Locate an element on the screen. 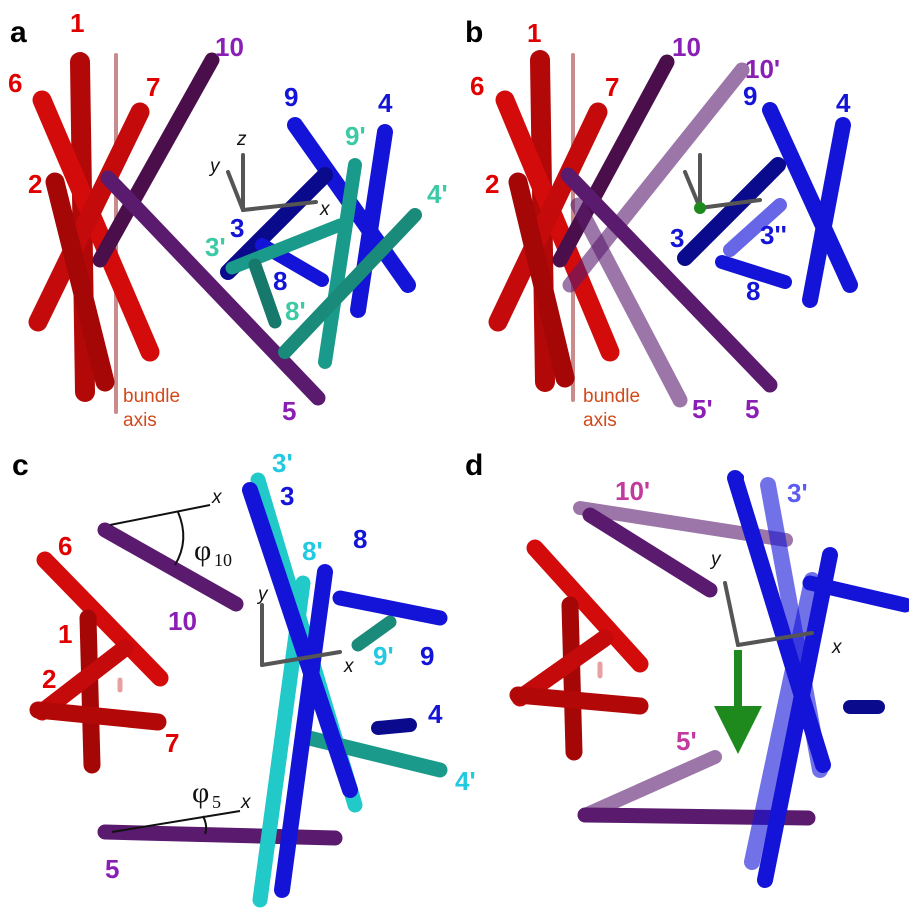 This screenshot has height=911, width=909. helix-8-c is located at coordinates (303, 731).